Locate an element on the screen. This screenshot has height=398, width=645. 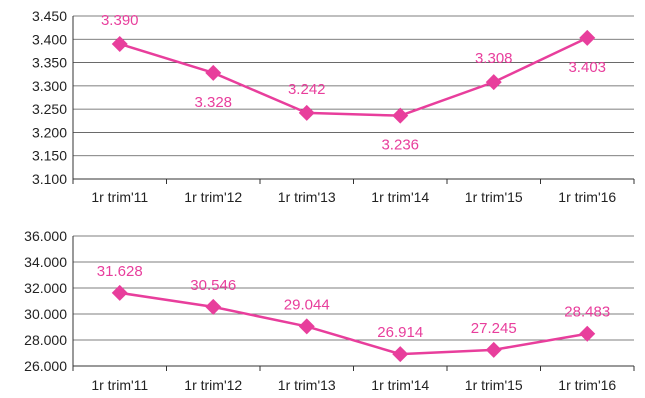
top-ytick-label: 3.200 is located at coordinates (49, 132).